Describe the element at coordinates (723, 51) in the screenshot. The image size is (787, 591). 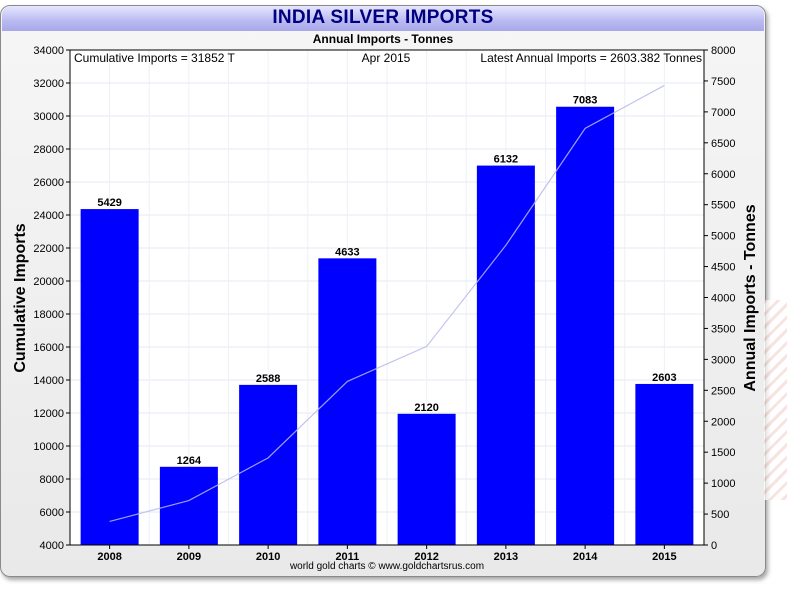
I see `right-tick-label: 8000` at that location.